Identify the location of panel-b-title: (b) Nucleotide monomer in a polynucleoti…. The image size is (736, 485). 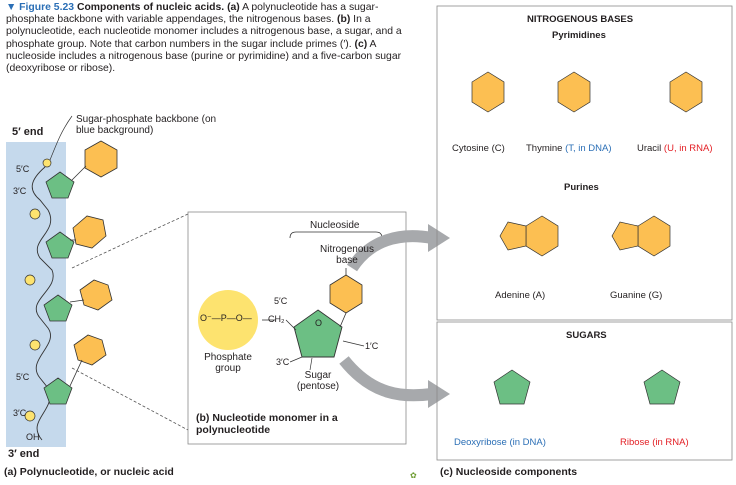
(267, 424).